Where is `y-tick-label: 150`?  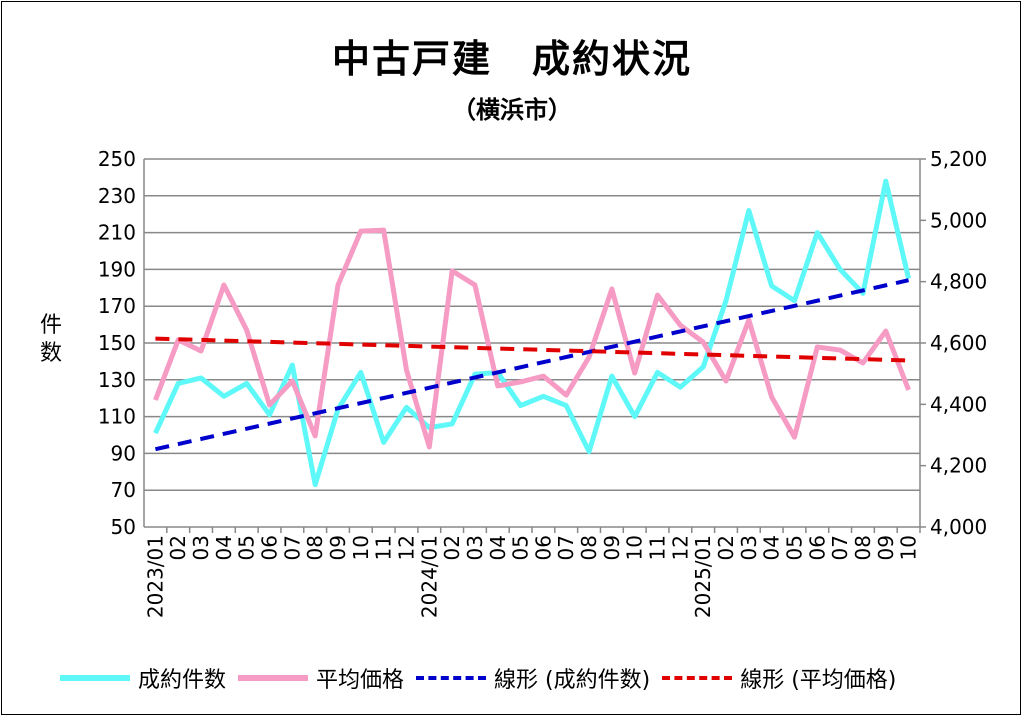 y-tick-label: 150 is located at coordinates (117, 343).